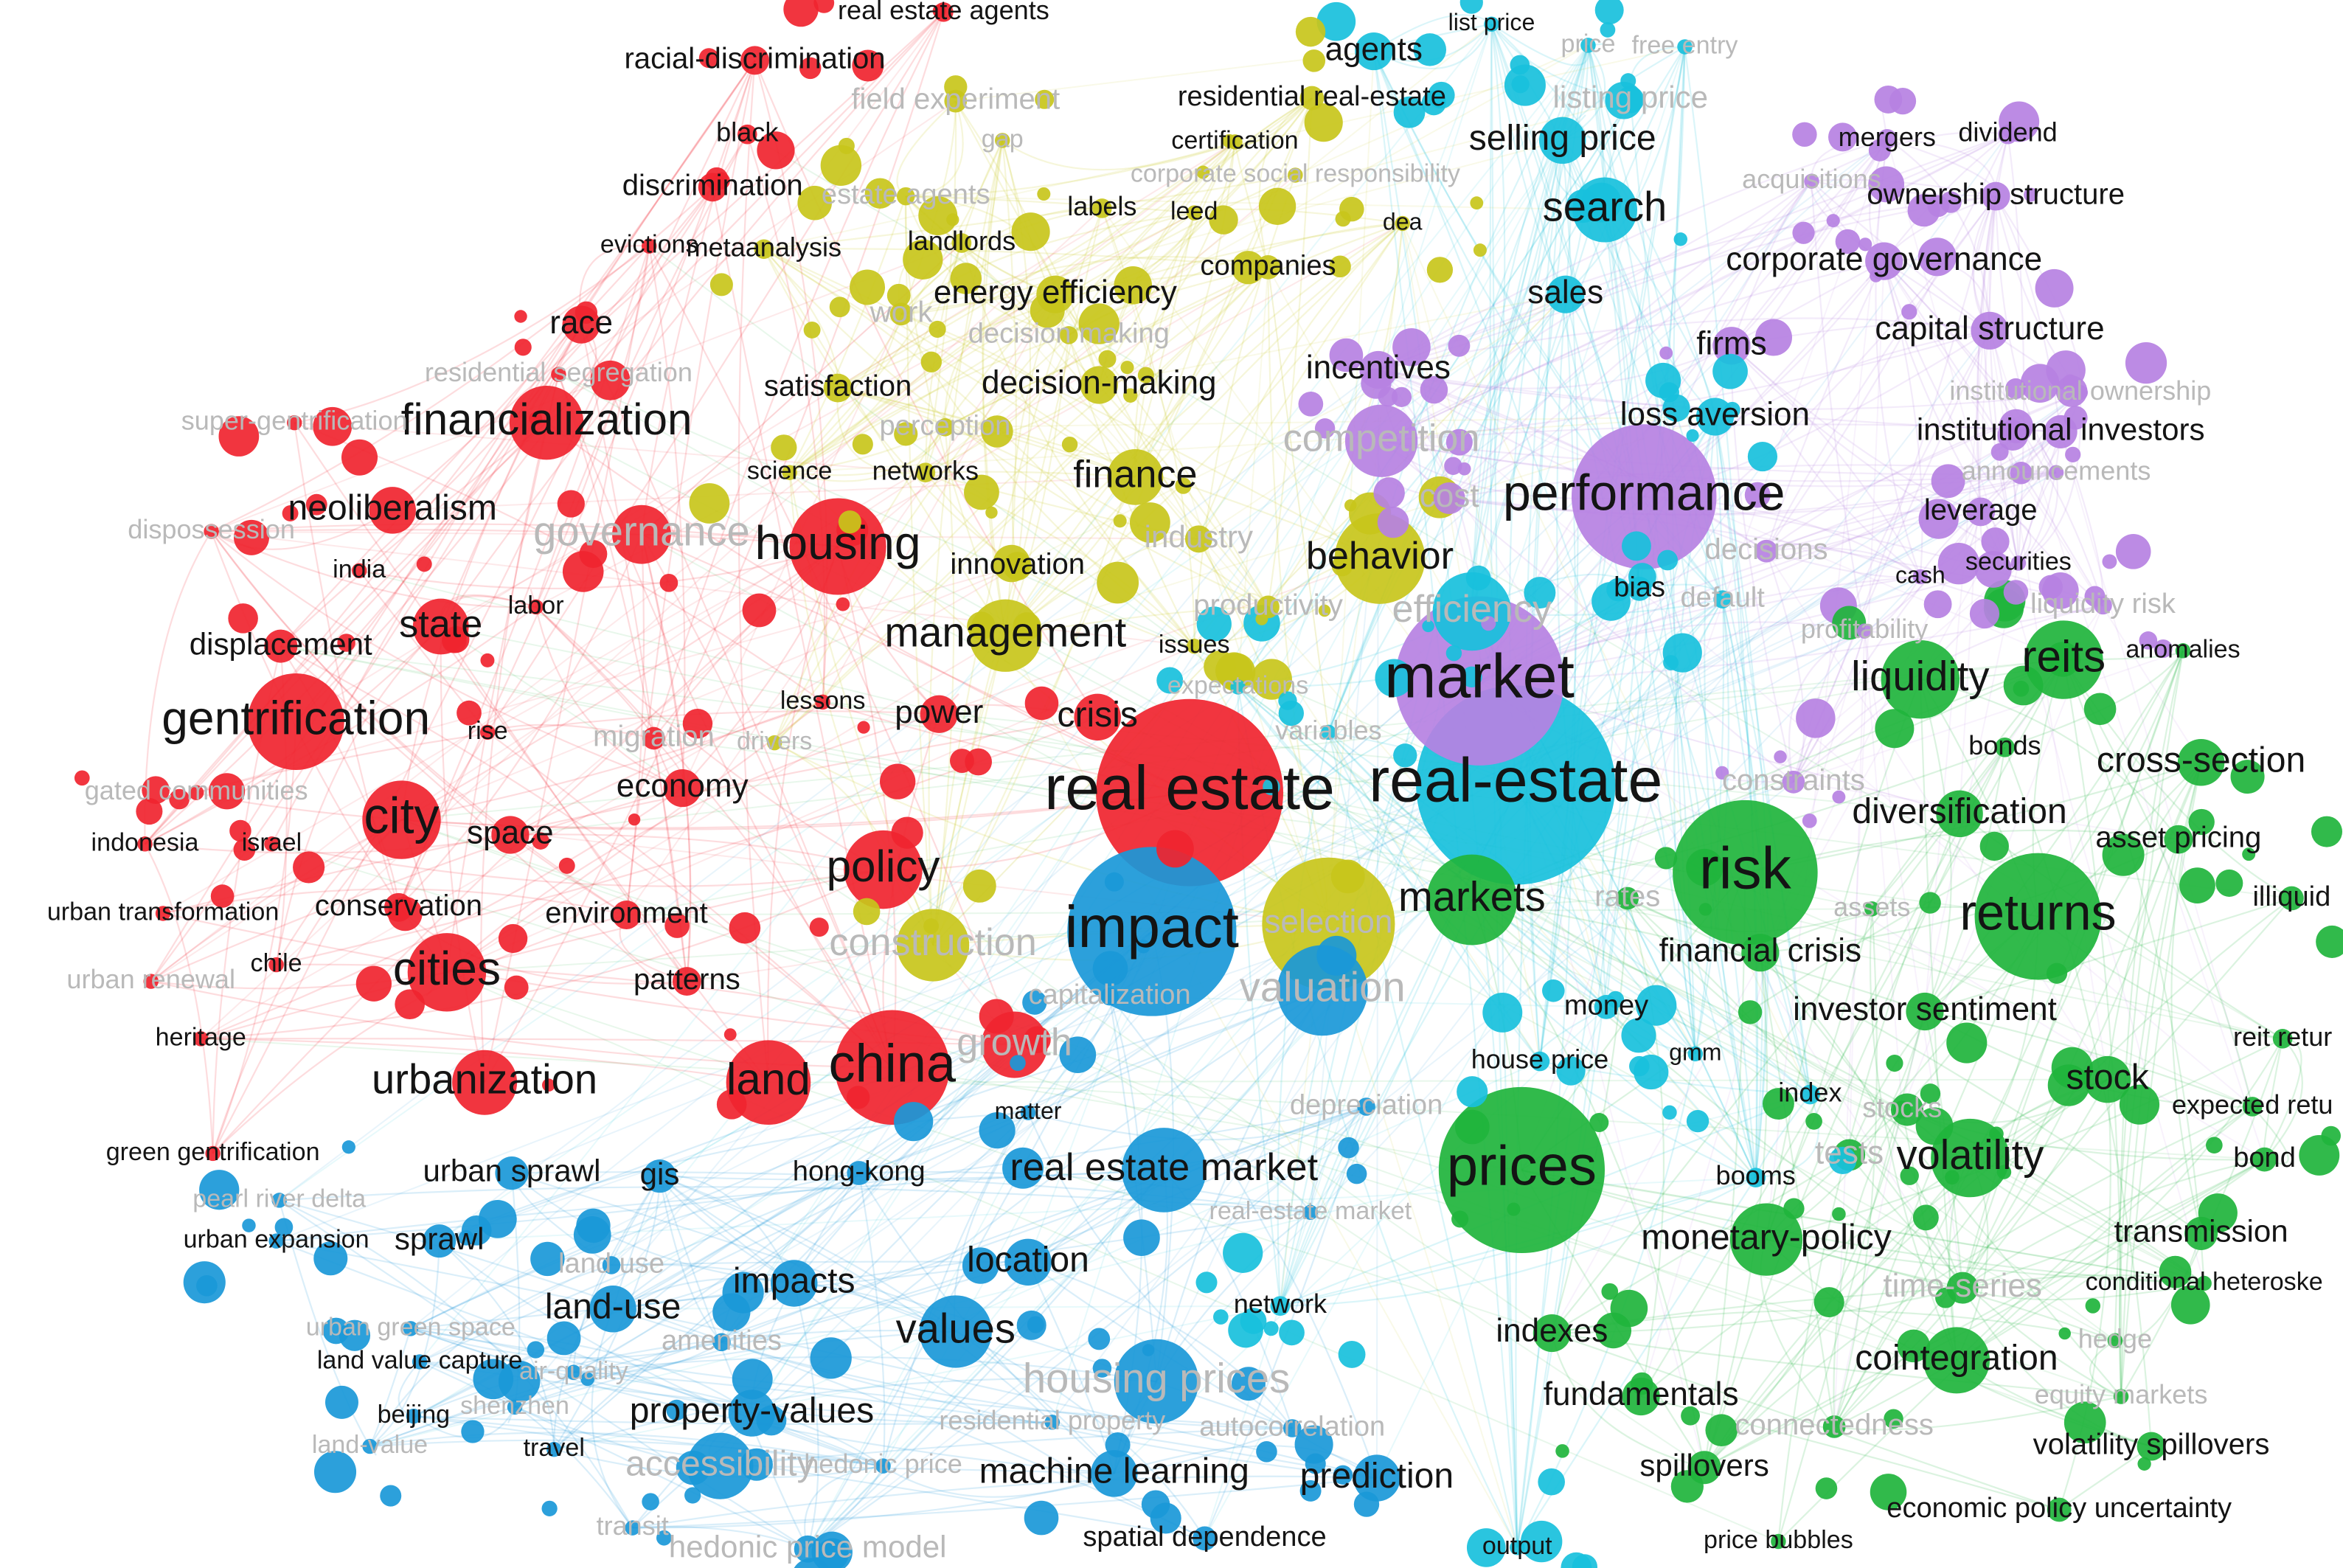 This screenshot has height=1568, width=2343. Describe the element at coordinates (392, 508) in the screenshot. I see `node-label: neoliberalism` at that location.